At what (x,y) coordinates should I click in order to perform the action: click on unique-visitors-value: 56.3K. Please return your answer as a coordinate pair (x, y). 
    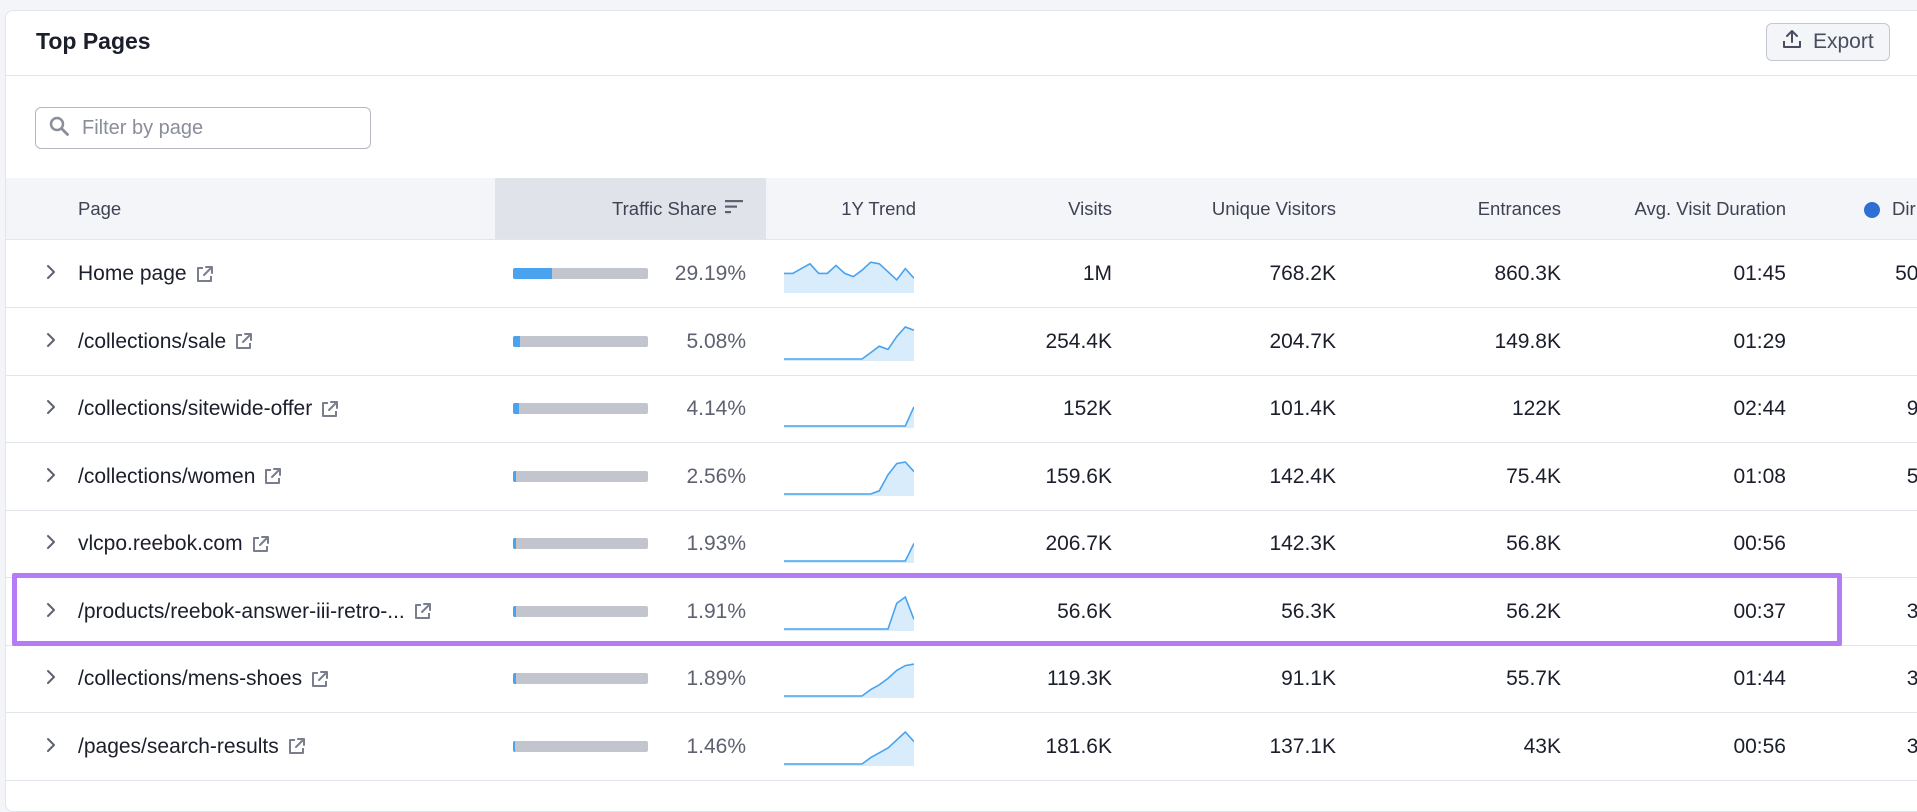
    Looking at the image, I should click on (1308, 611).